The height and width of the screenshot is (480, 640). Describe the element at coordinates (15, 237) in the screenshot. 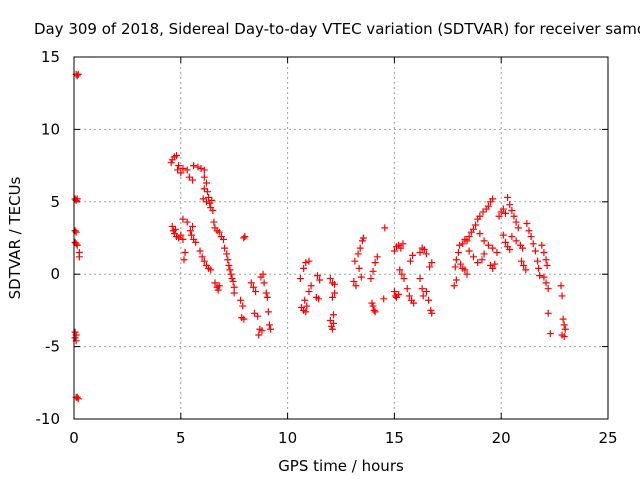

I see `y-axis-label: SDTVAR / TECUs` at that location.